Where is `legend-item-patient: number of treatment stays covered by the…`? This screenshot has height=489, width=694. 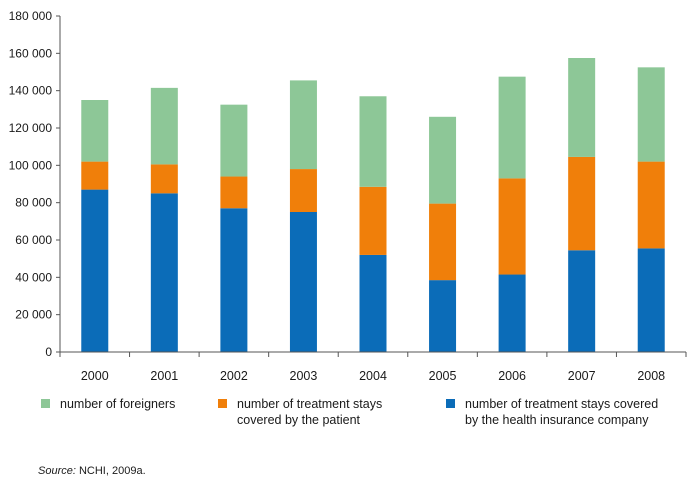 legend-item-patient: number of treatment stays covered by the… is located at coordinates (300, 412).